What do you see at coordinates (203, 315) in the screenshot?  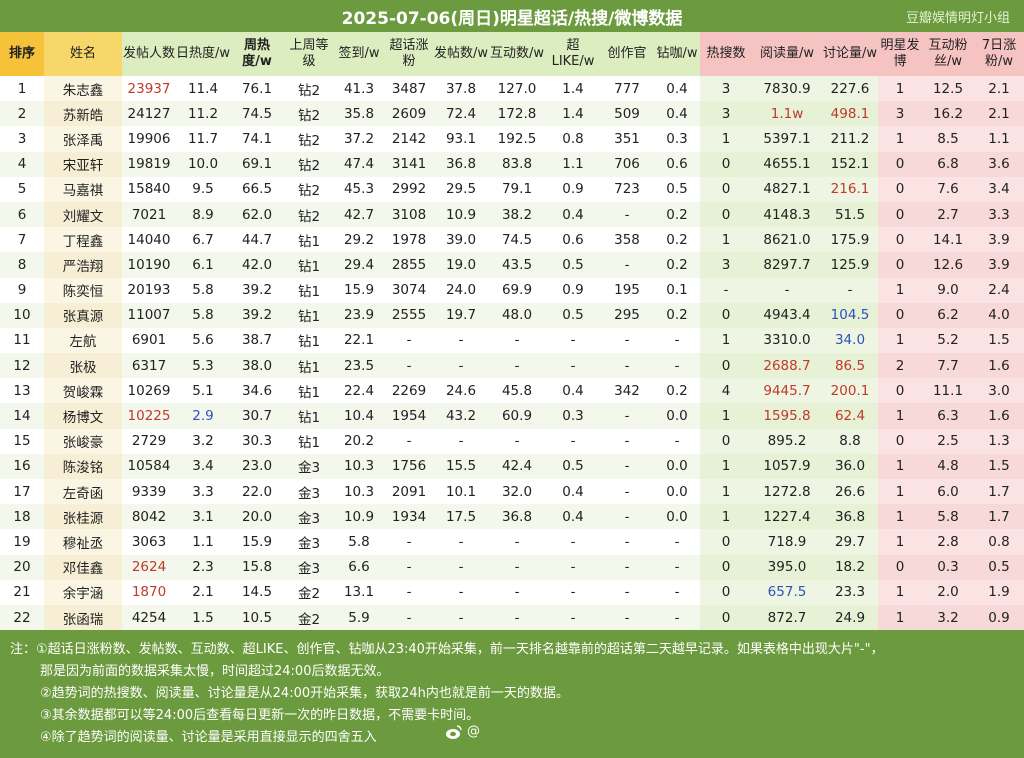 I see `table-cell: 5.8` at bounding box center [203, 315].